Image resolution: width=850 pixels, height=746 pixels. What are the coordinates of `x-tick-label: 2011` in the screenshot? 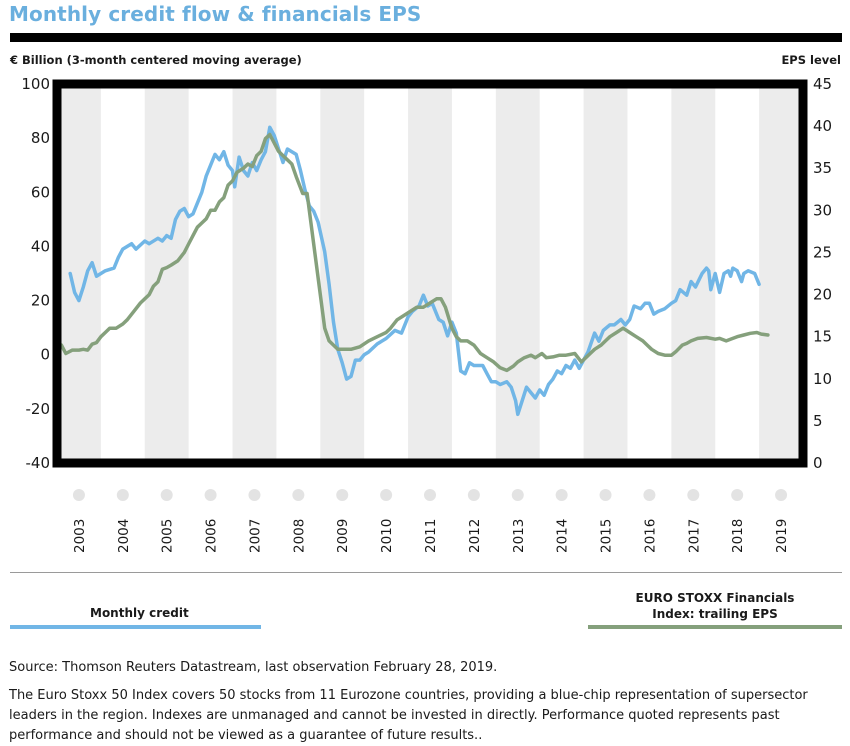 It's located at (431, 536).